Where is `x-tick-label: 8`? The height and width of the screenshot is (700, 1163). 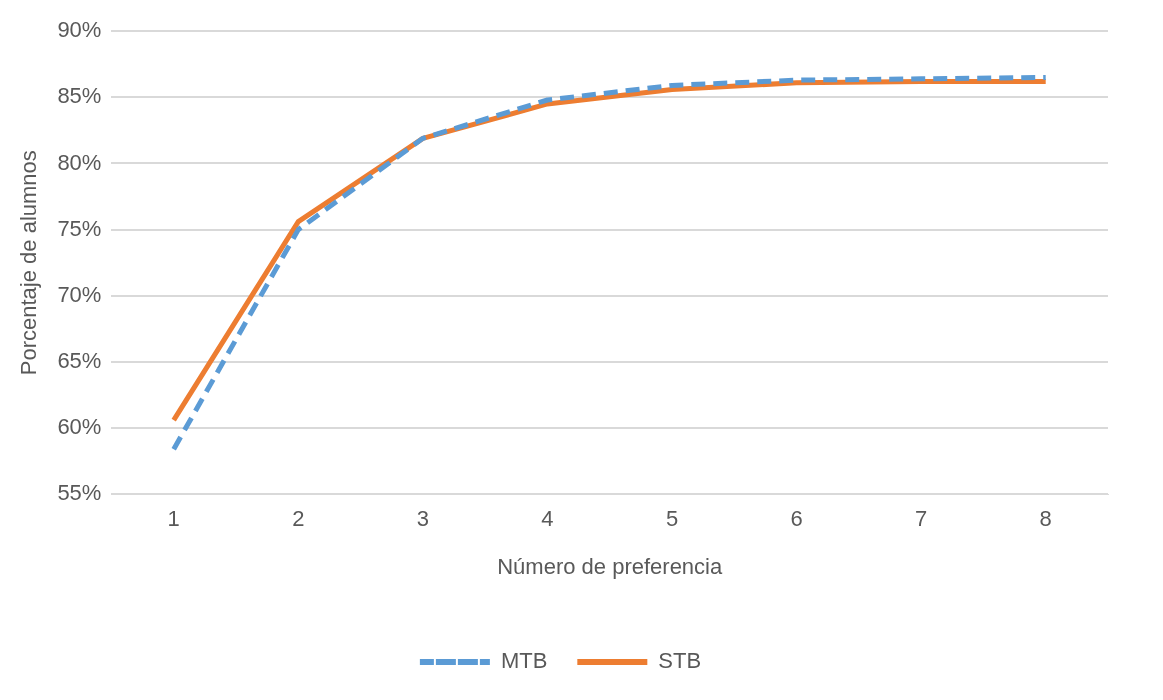 x-tick-label: 8 is located at coordinates (1045, 519).